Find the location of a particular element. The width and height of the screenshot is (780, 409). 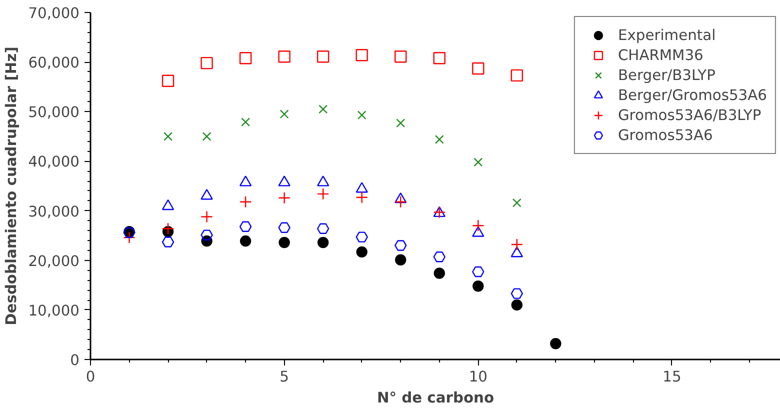

x-tick-label: 10 is located at coordinates (478, 377).